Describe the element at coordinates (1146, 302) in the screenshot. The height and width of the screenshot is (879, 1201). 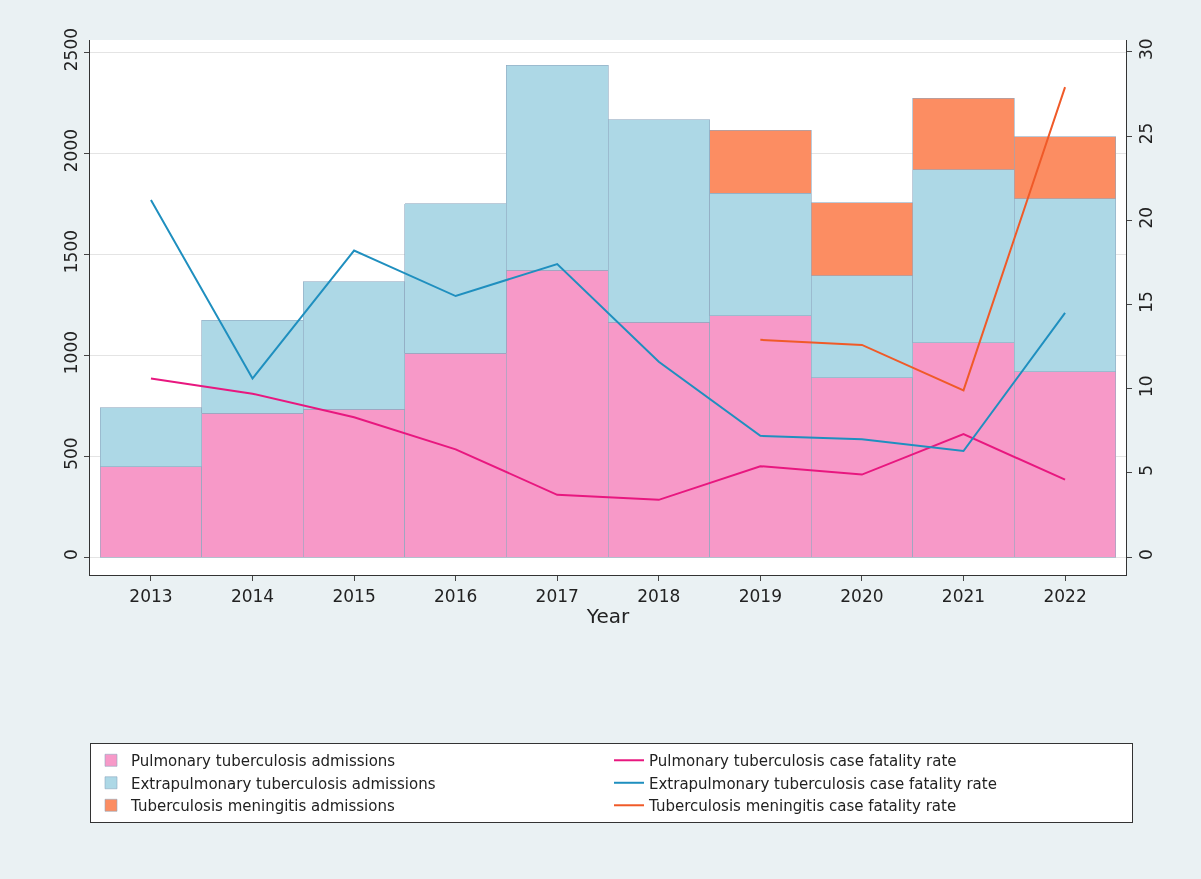
I see `y2-tick-label: 15` at that location.